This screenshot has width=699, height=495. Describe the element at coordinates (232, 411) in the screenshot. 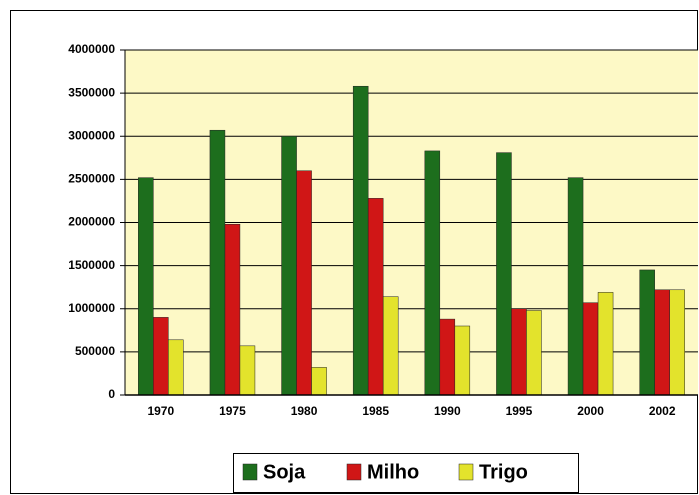

I see `x-tick-label: 1975` at that location.